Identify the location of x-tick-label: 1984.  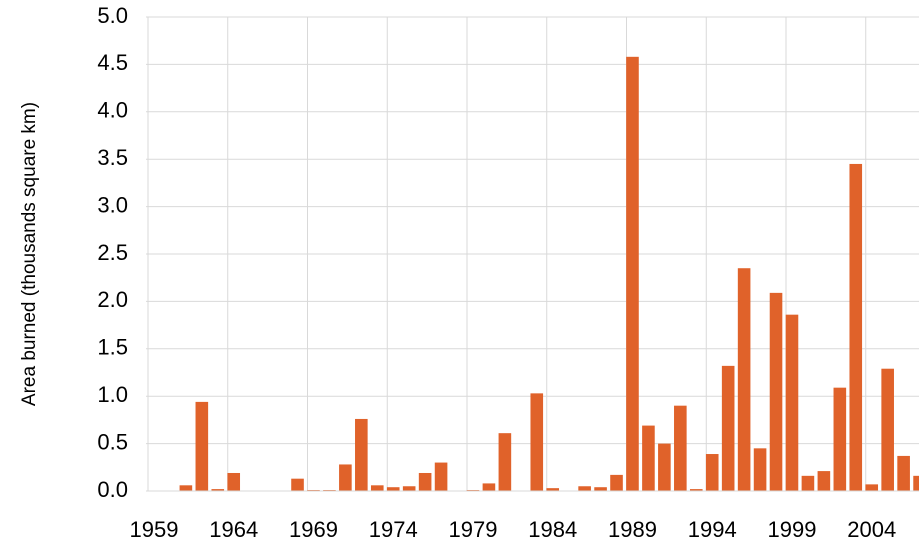
(552, 529).